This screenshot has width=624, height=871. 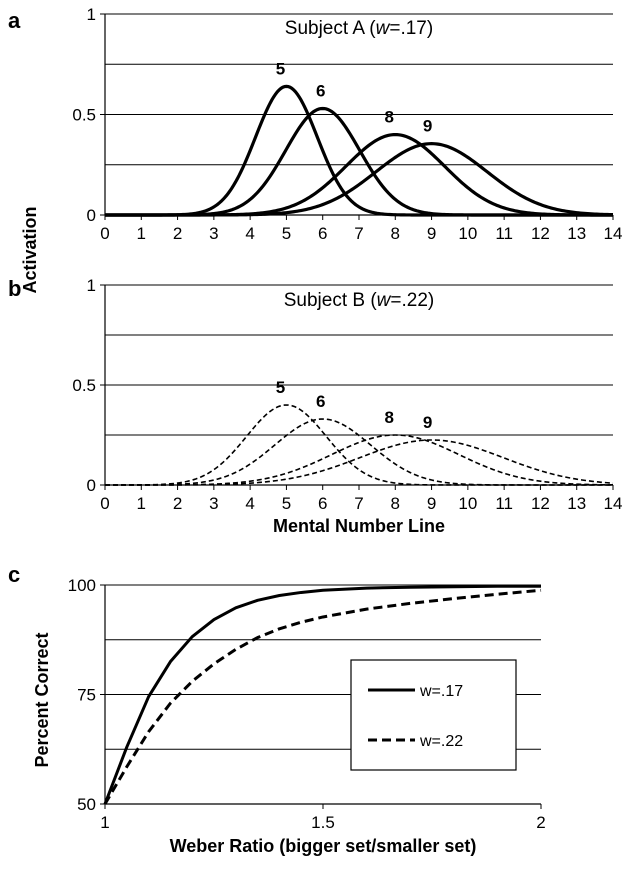 What do you see at coordinates (30, 249) in the screenshot?
I see `y-axis-title: Activation` at bounding box center [30, 249].